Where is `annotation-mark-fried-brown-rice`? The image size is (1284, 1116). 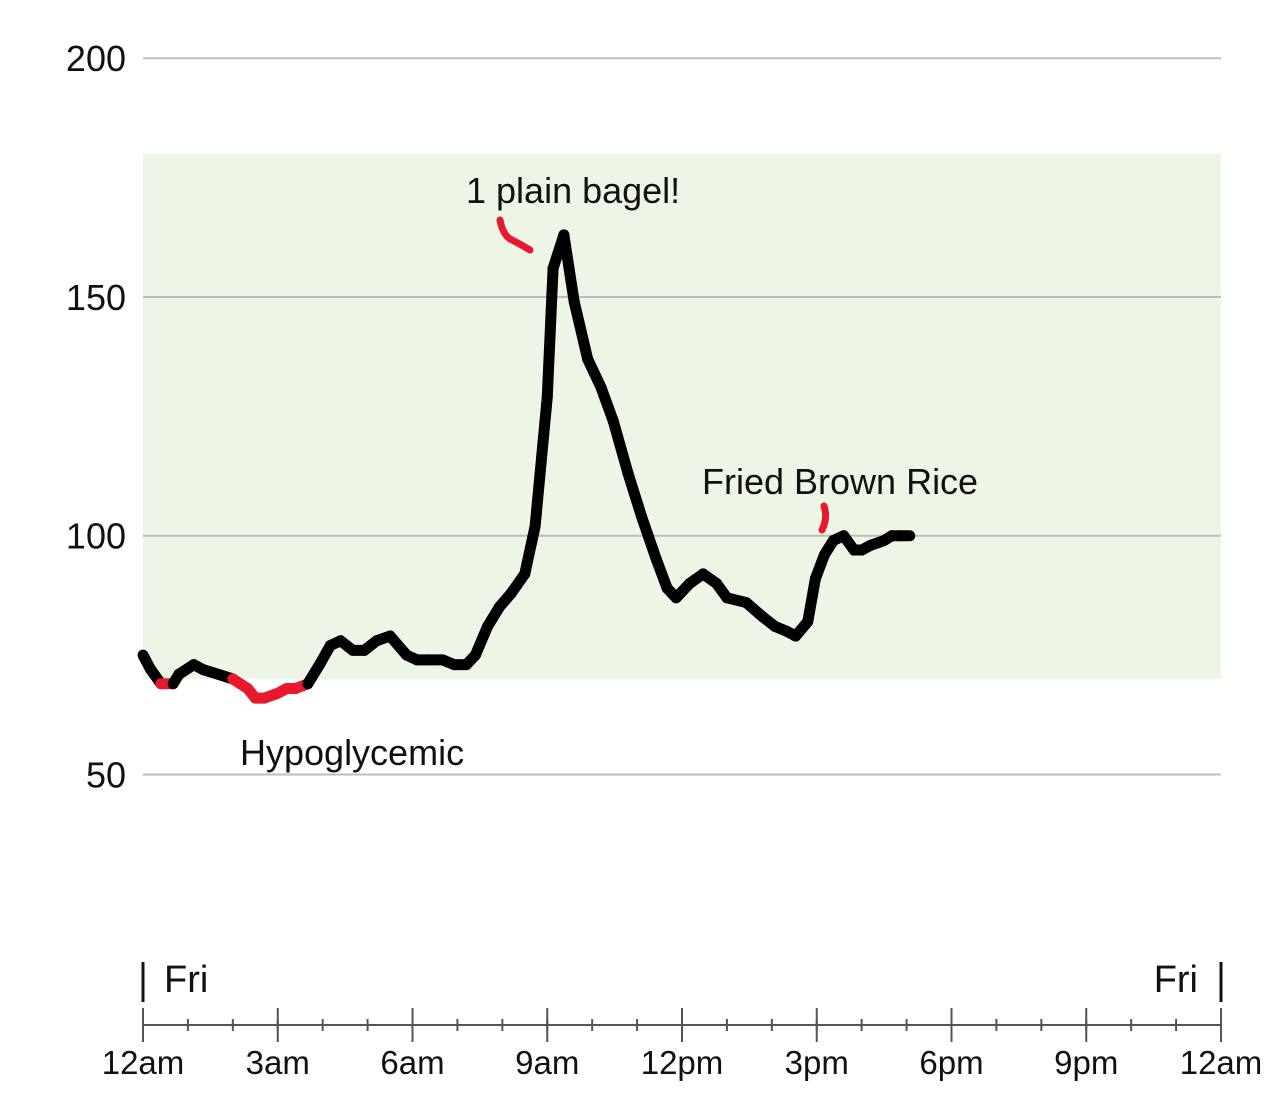 annotation-mark-fried-brown-rice is located at coordinates (824, 518).